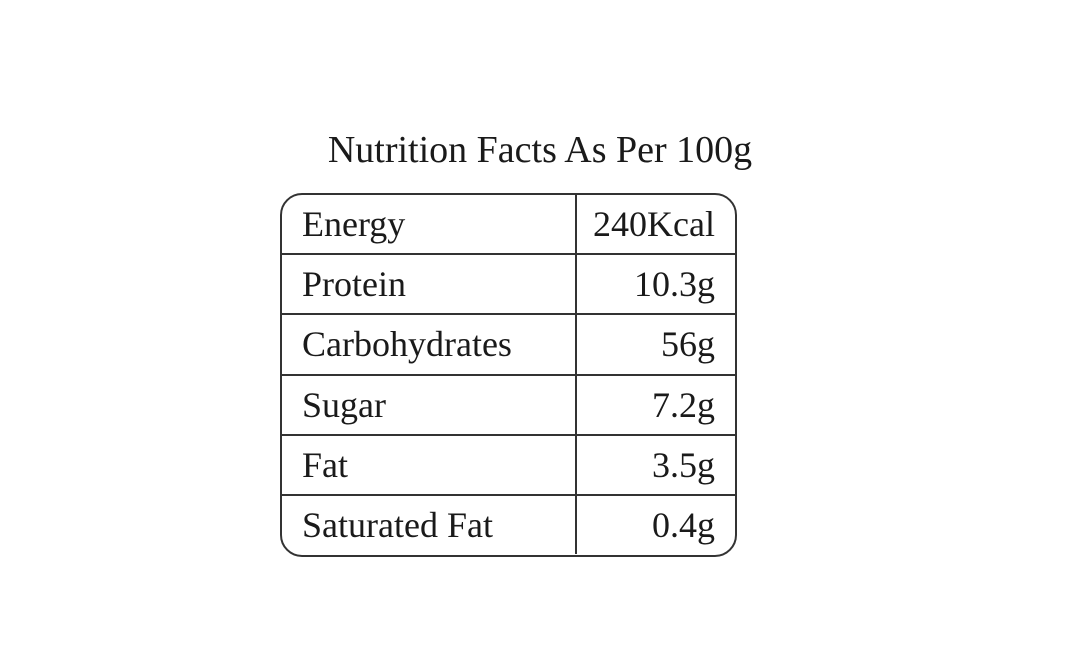  I want to click on table-row: Sugar 7.2g, so click(508, 403).